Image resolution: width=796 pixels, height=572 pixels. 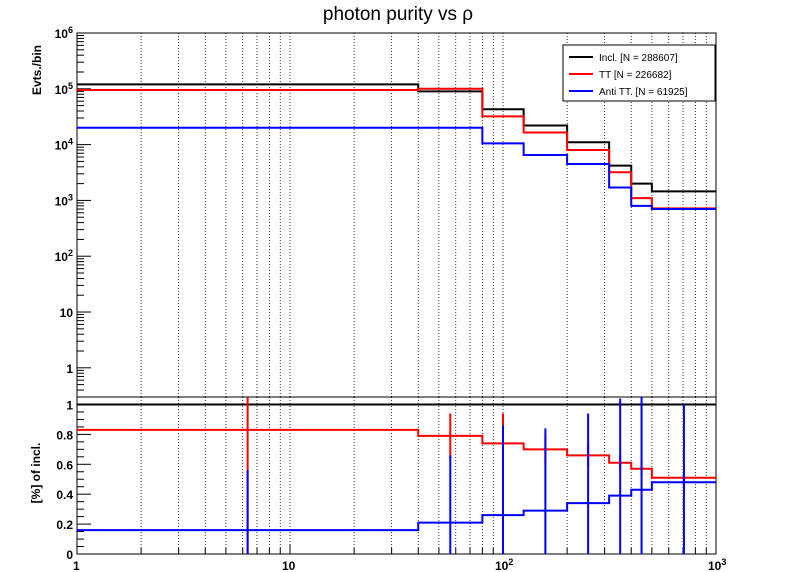 I want to click on bottom-y-tick-label: 0, so click(x=69, y=555).